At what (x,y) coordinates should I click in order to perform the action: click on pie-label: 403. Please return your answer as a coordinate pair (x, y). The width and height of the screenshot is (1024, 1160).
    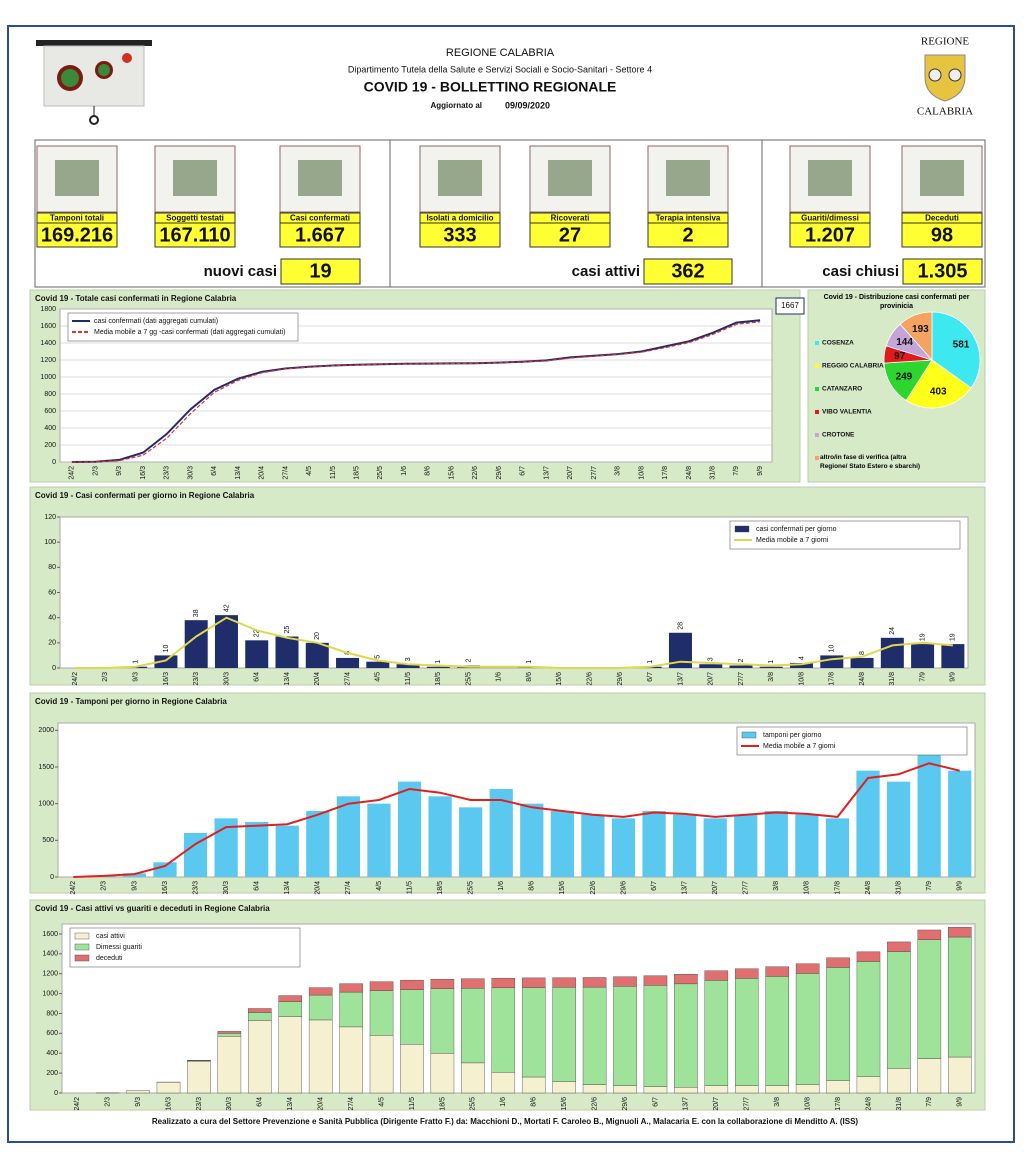
    Looking at the image, I should click on (938, 392).